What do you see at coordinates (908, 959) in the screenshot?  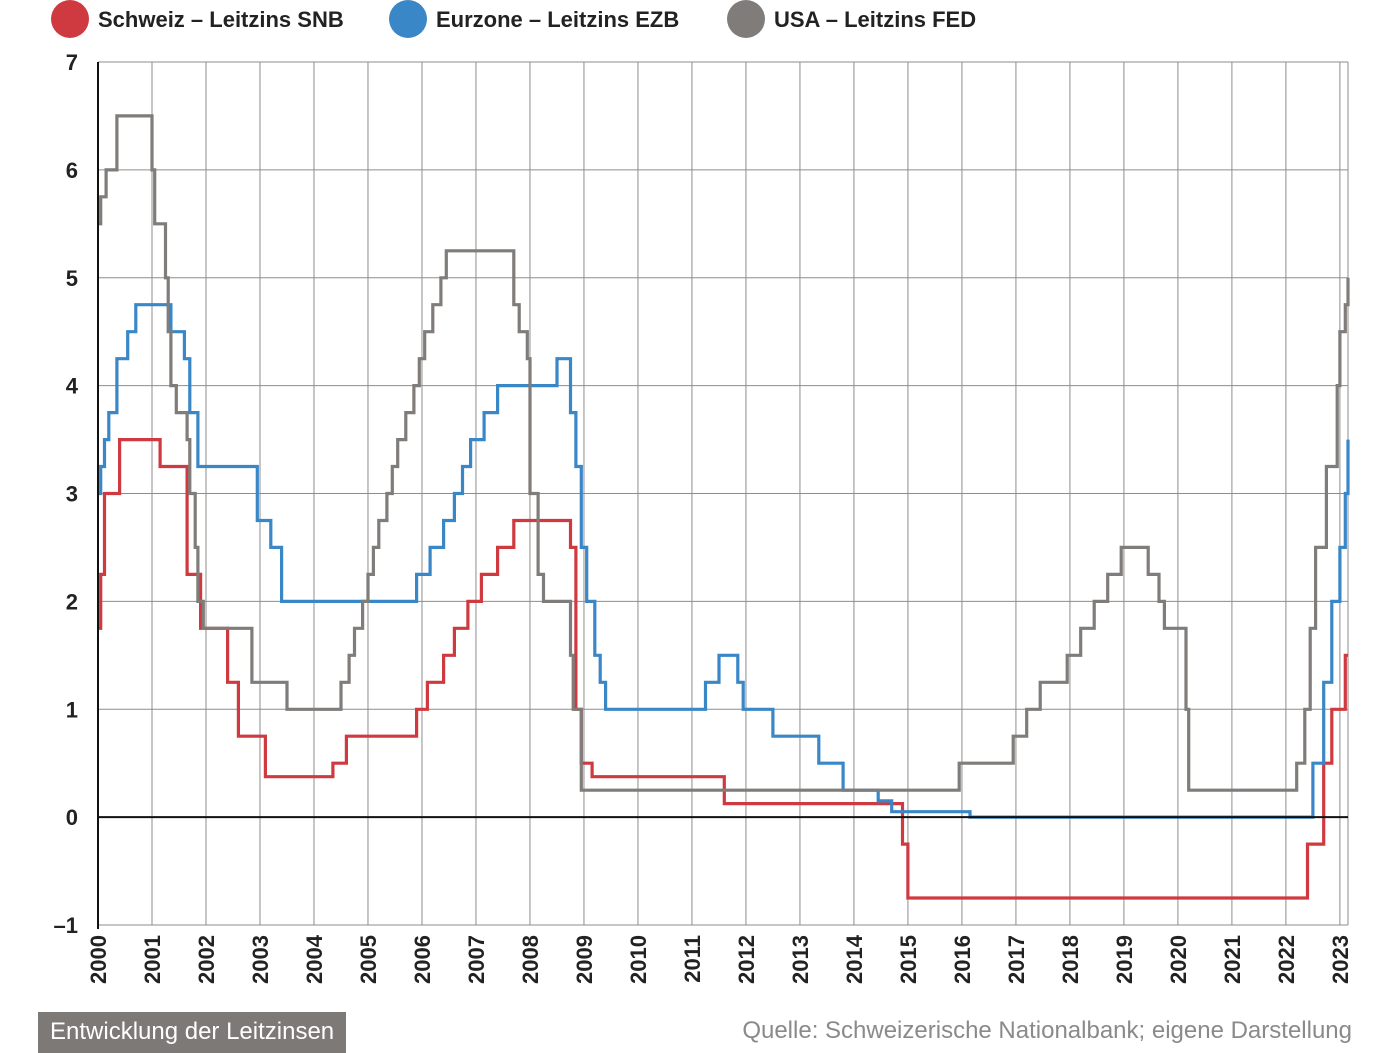 I see `x-tick-label: 2015` at bounding box center [908, 959].